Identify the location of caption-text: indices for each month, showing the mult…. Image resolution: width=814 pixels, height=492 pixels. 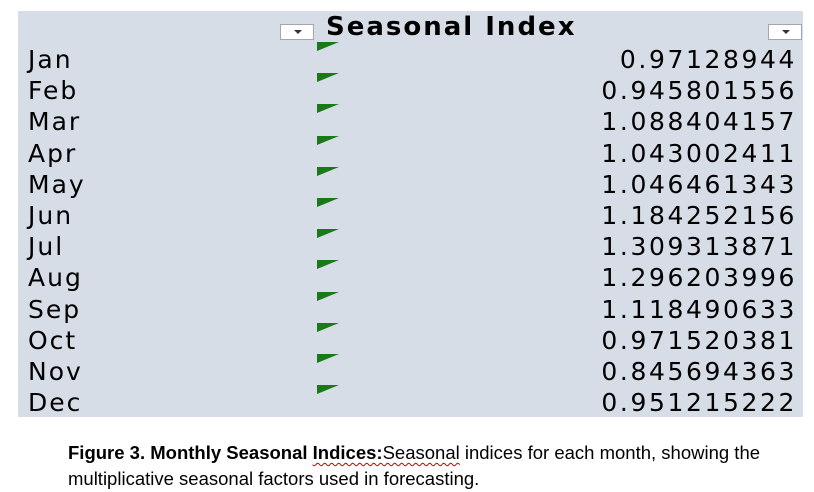
(414, 465).